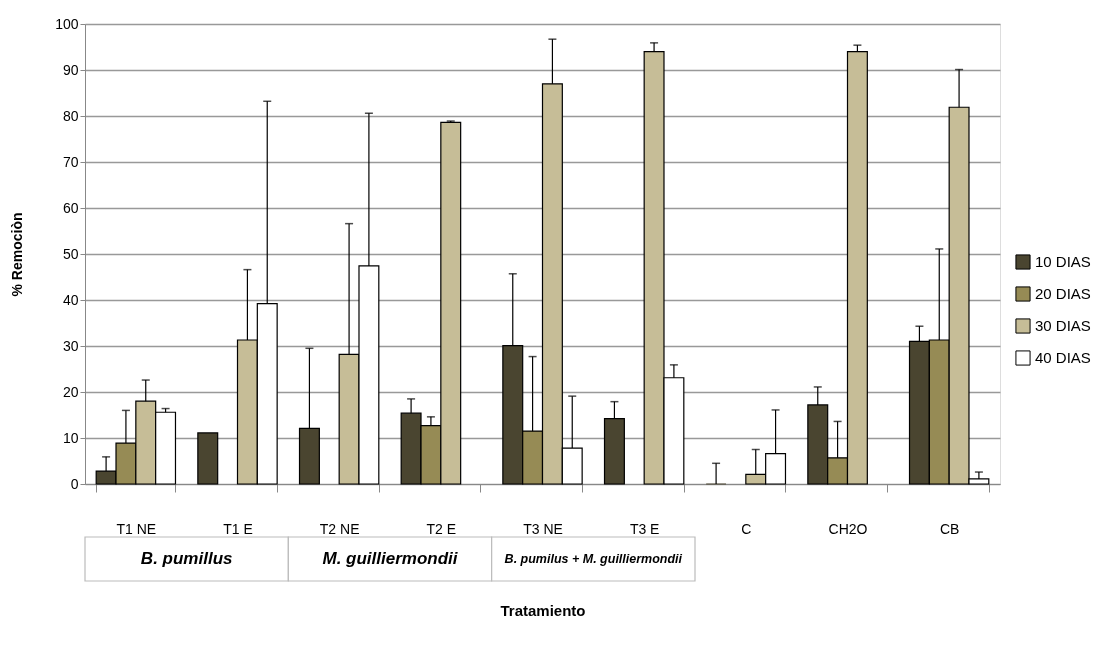 This screenshot has width=1120, height=646. What do you see at coordinates (543, 610) in the screenshot?
I see `x-axis-title: Tratamiento` at bounding box center [543, 610].